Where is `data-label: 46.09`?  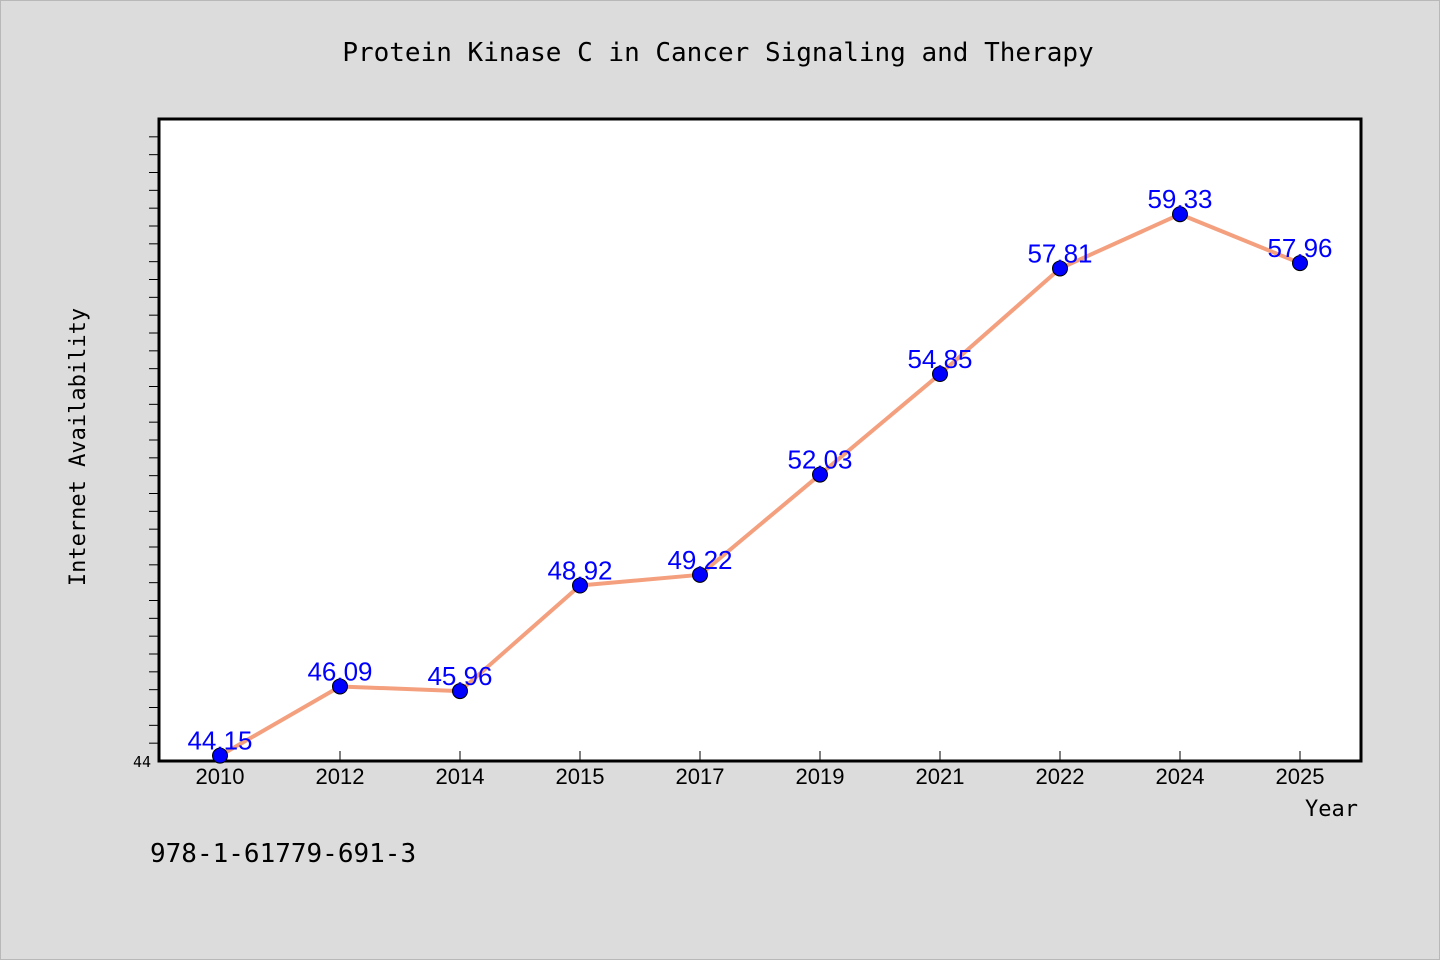 data-label: 46.09 is located at coordinates (339, 671).